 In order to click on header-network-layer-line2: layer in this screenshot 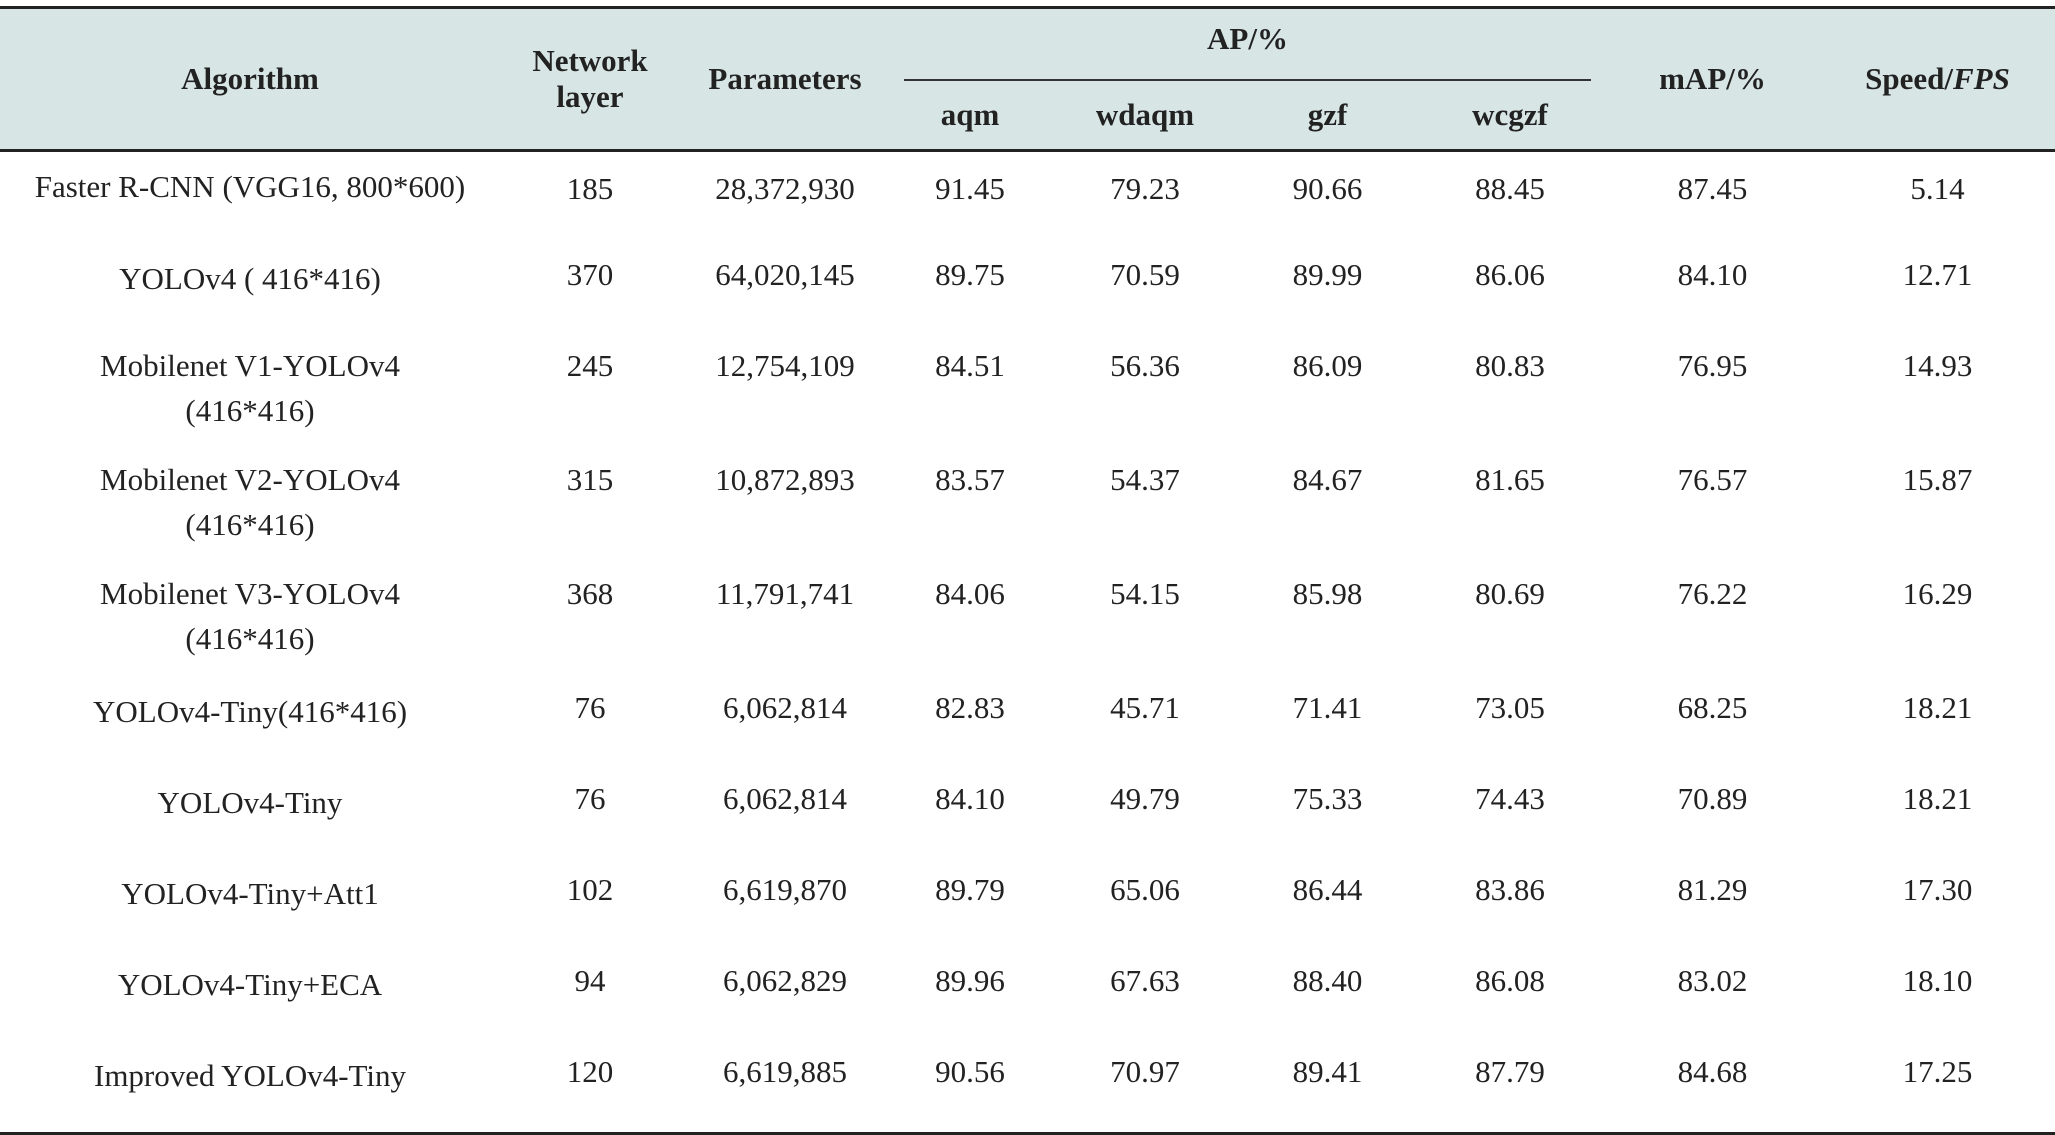, I will do `click(590, 96)`.